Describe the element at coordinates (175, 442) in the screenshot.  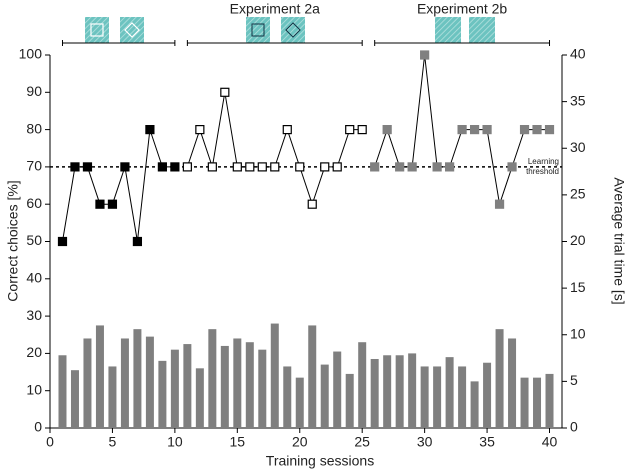
I see `x-tick-label: 10` at that location.